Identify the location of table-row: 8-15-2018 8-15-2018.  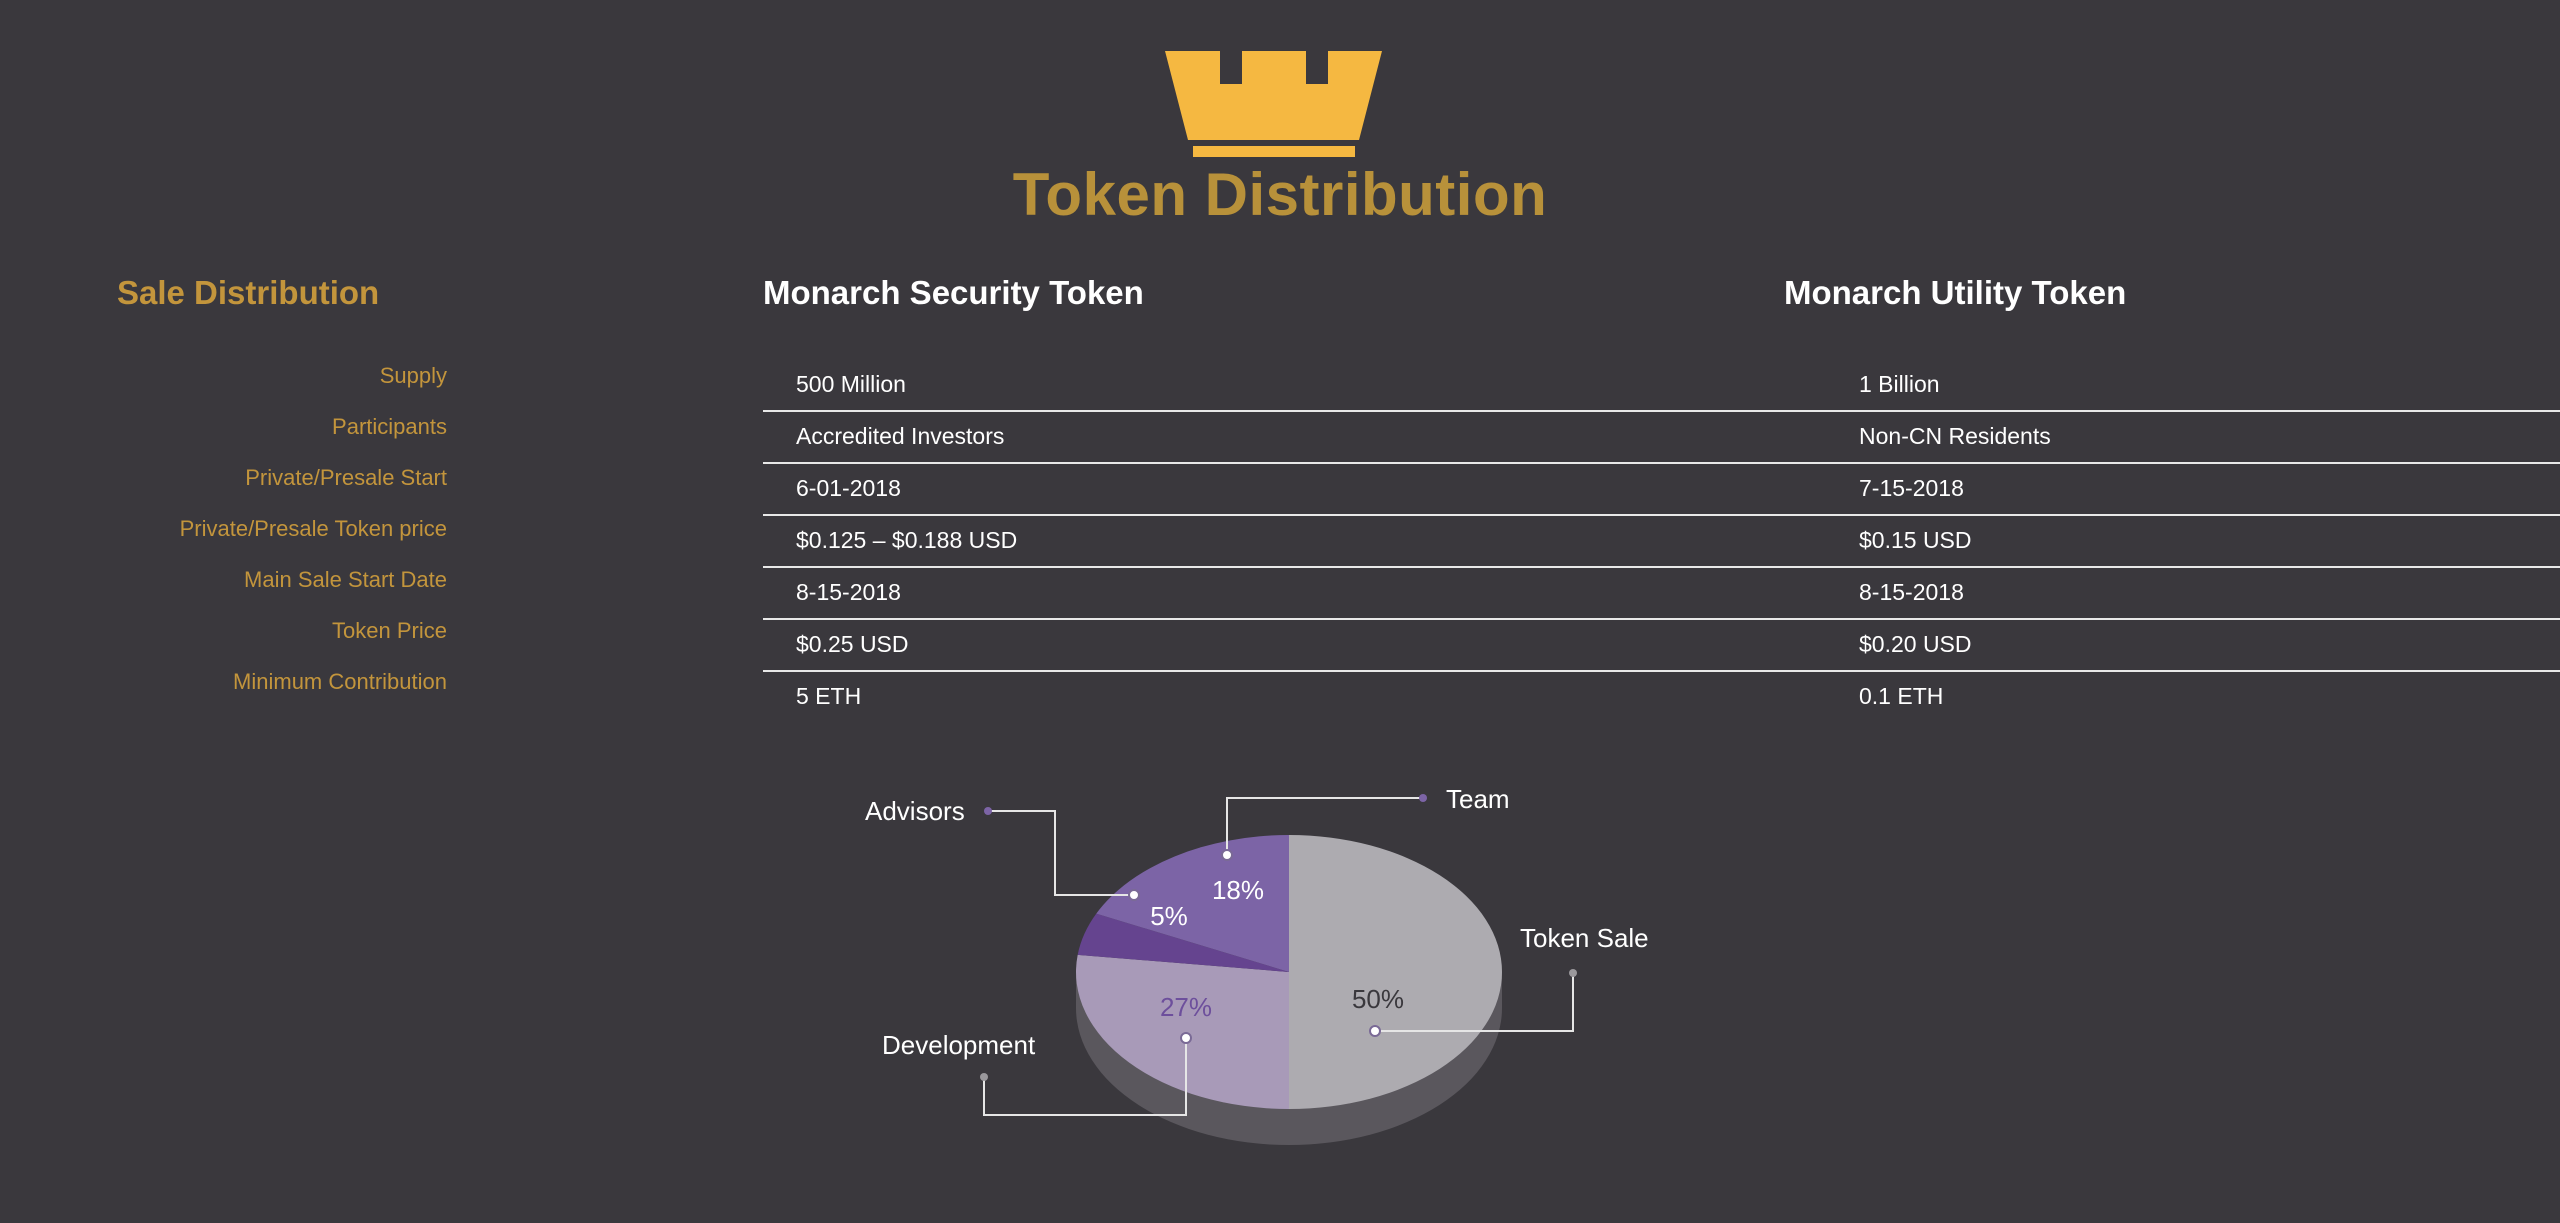
(1661, 594).